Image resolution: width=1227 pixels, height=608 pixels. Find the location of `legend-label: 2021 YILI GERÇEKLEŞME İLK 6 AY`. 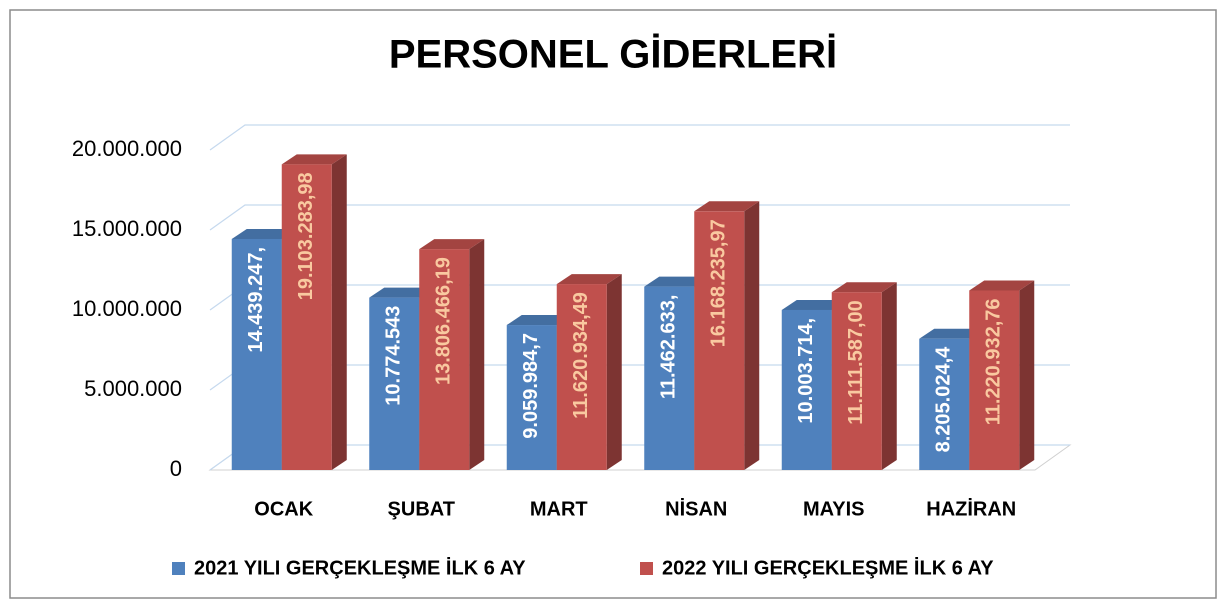

legend-label: 2021 YILI GERÇEKLEŞME İLK 6 AY is located at coordinates (360, 567).